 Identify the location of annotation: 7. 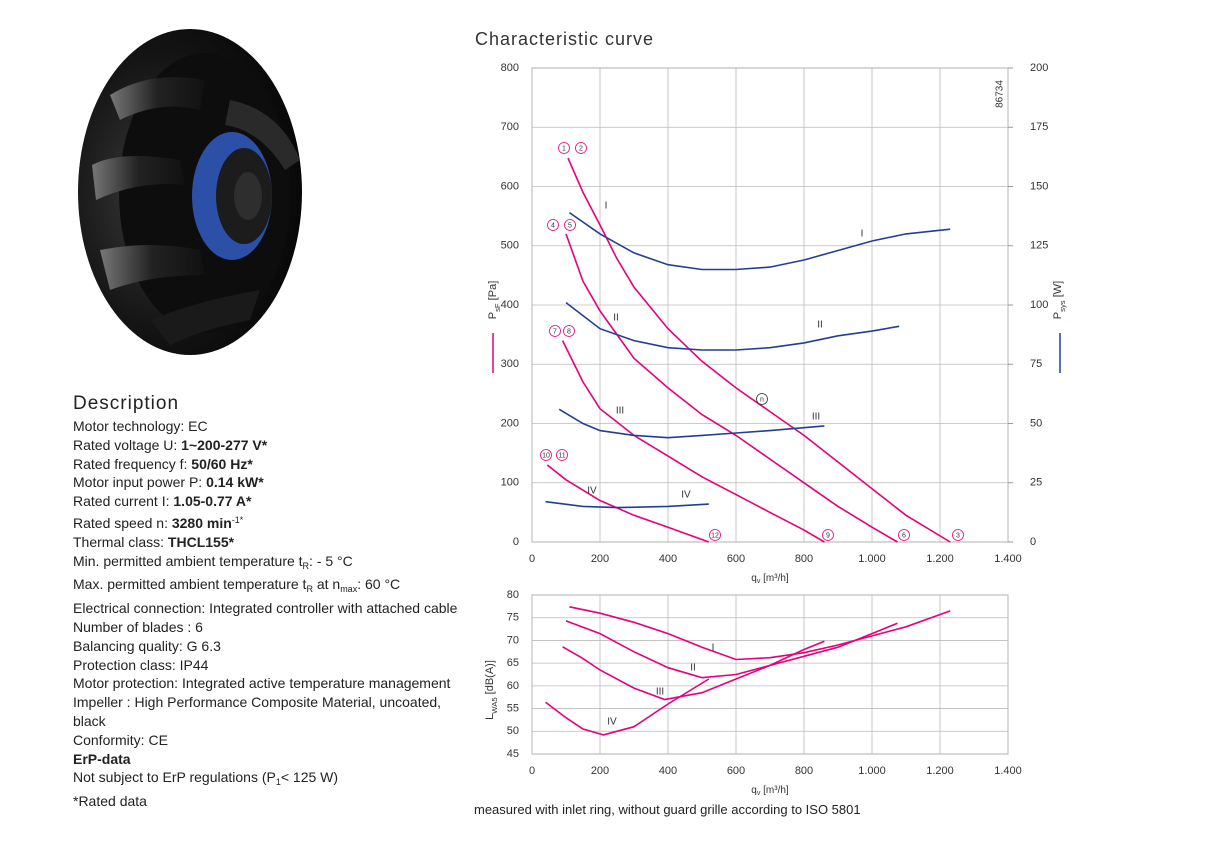
(555, 331).